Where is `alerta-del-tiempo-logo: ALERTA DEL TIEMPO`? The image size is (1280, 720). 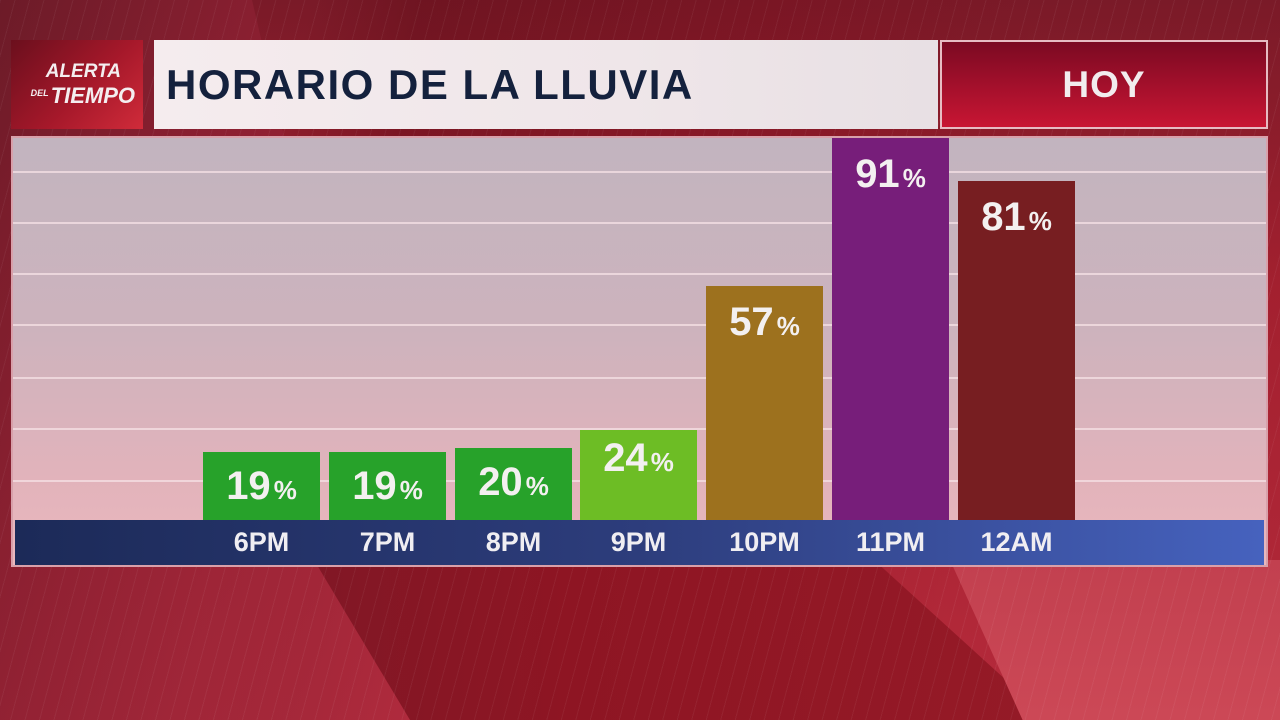 alerta-del-tiempo-logo: ALERTA DEL TIEMPO is located at coordinates (77, 84).